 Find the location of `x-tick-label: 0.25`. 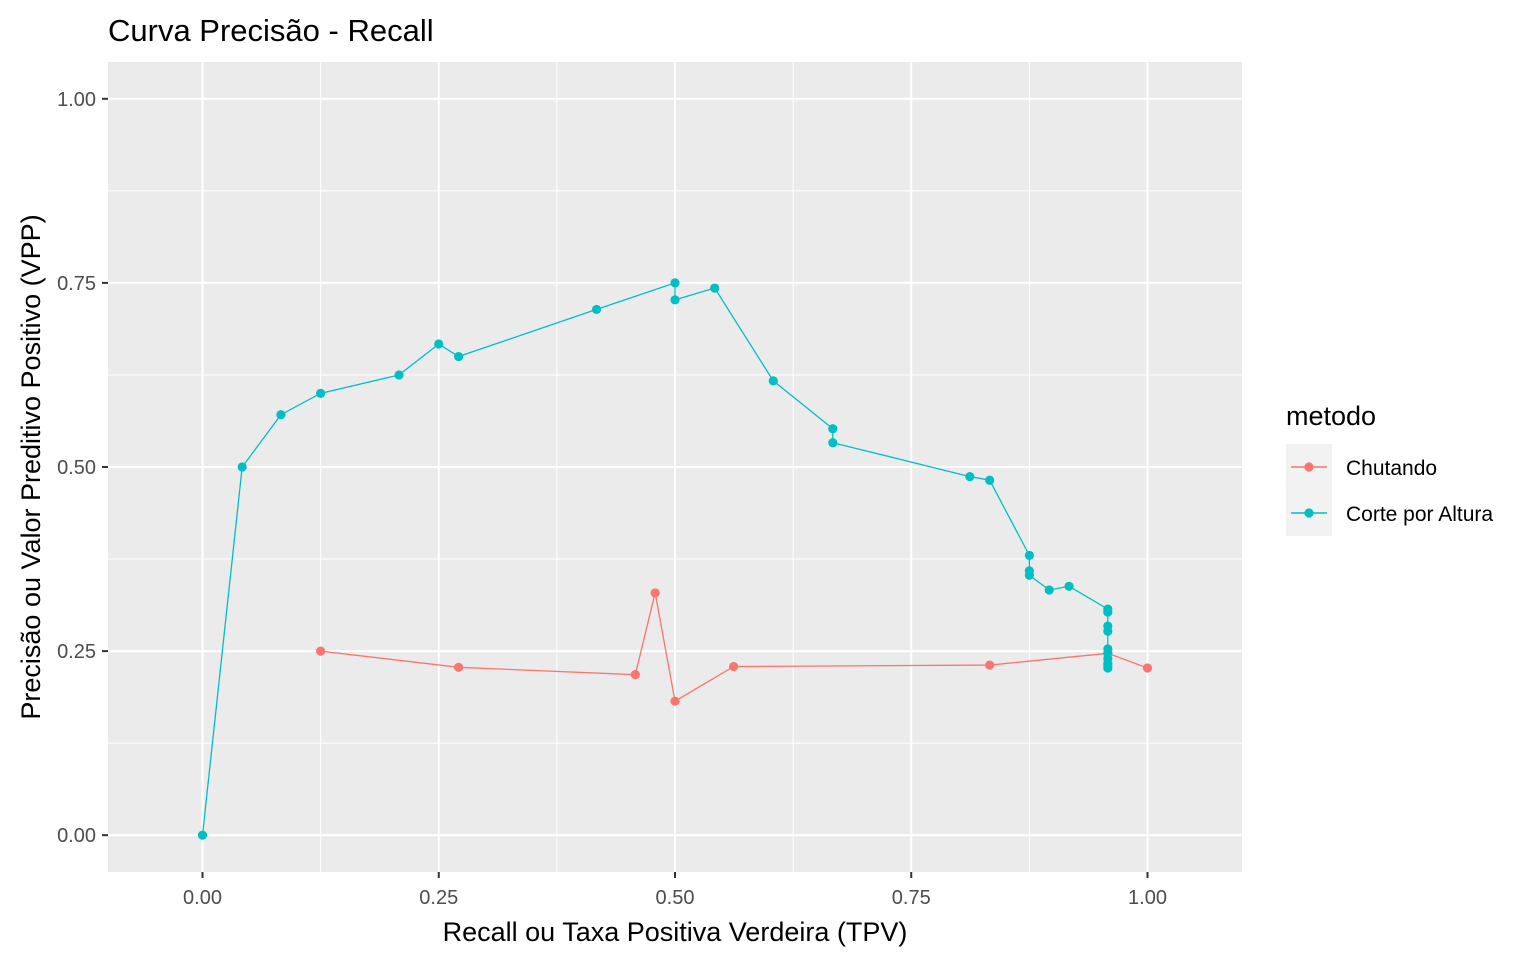

x-tick-label: 0.25 is located at coordinates (438, 898).